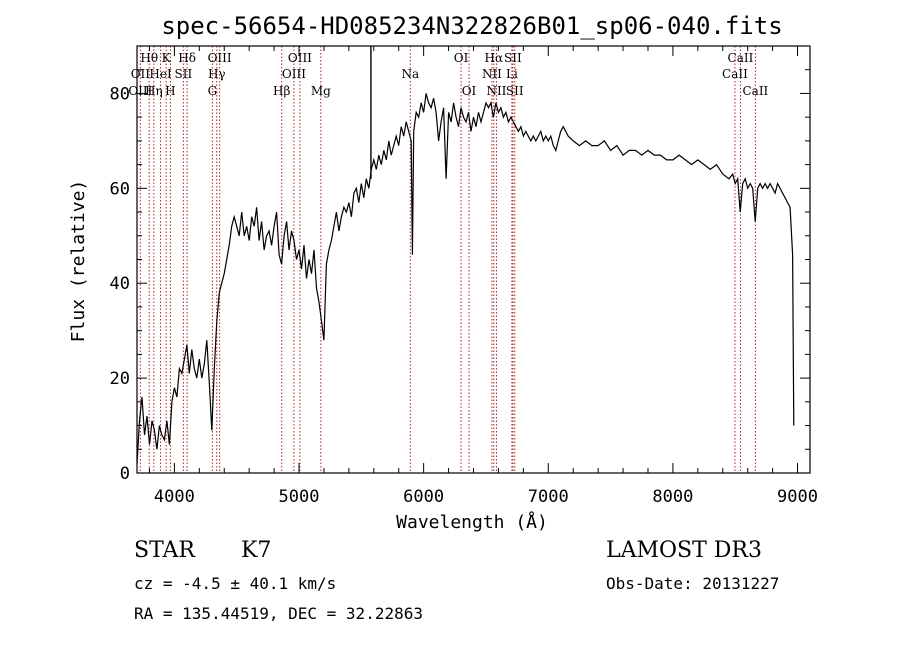  Describe the element at coordinates (120, 94) in the screenshot. I see `y-tick-label: 80` at that location.